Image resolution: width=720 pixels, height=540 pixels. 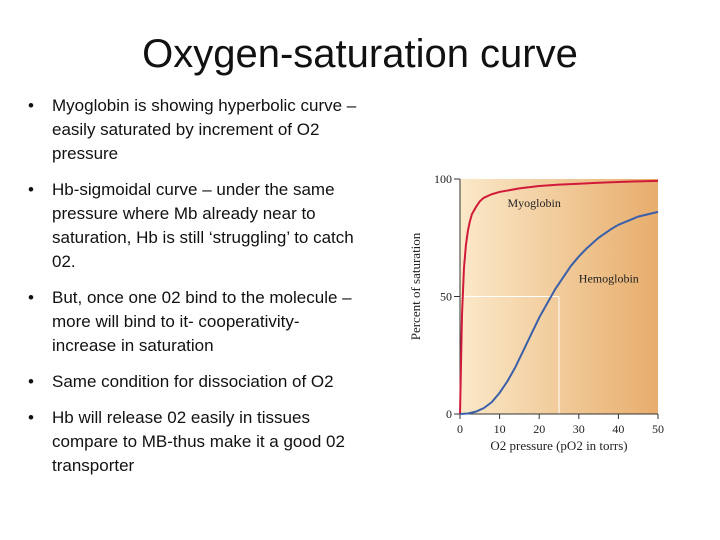 What do you see at coordinates (534, 203) in the screenshot?
I see `myoglobin-label: Myoglobin` at bounding box center [534, 203].